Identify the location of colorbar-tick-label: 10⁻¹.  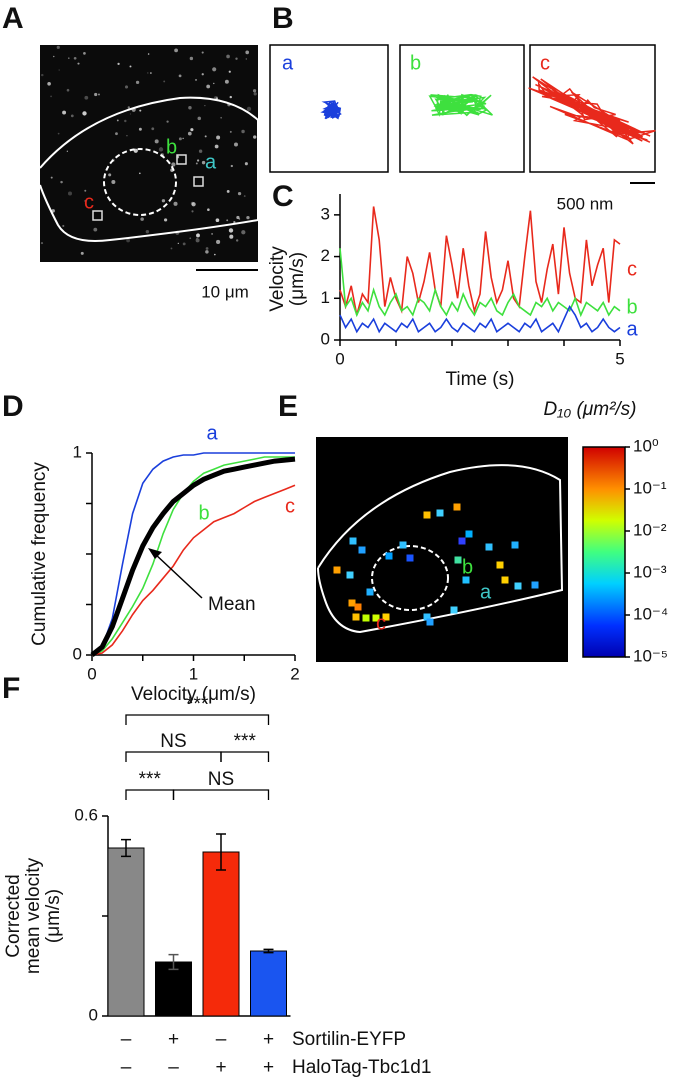
(650, 487).